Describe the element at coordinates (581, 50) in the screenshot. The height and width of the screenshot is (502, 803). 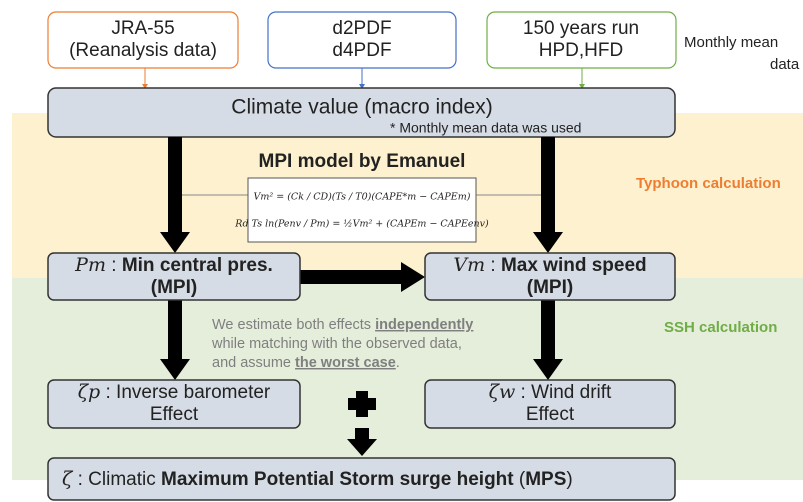
I see `source-line: HPD,HFD` at that location.